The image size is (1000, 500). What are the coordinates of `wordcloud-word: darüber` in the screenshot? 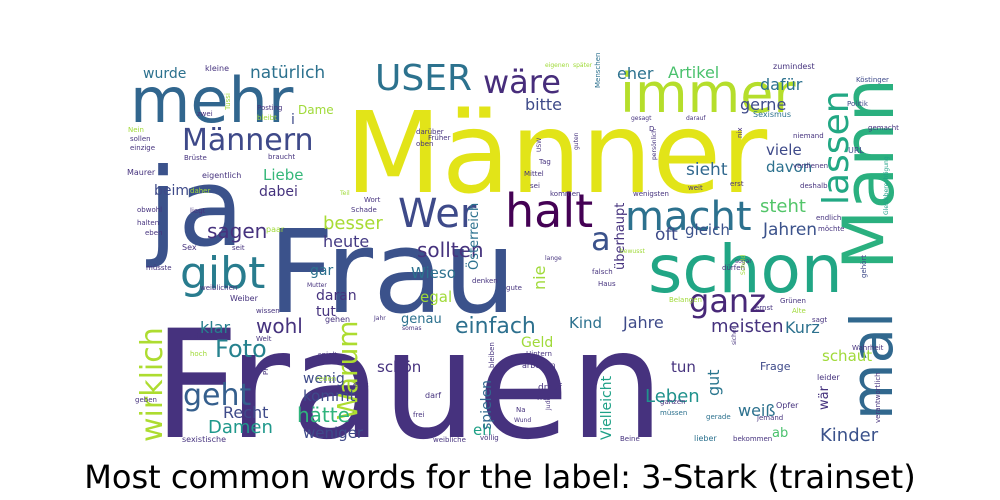 It's located at (430, 132).